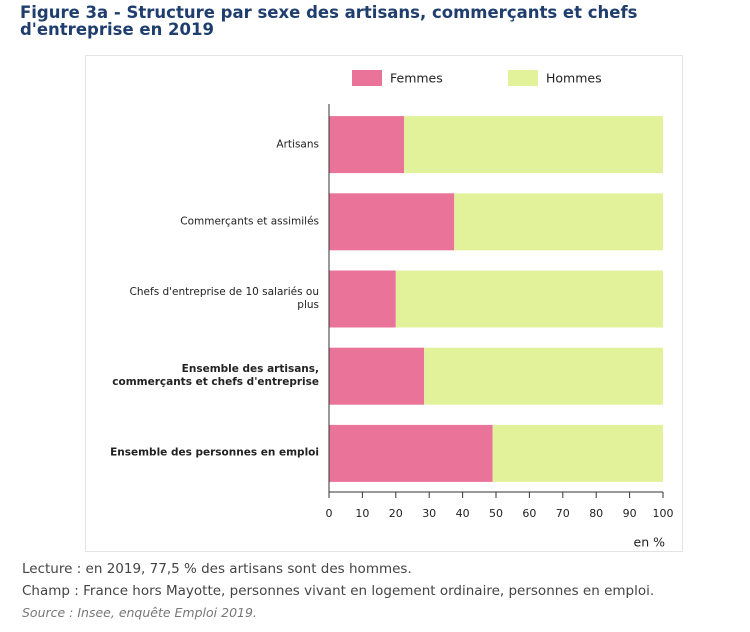 This screenshot has height=632, width=750. Describe the element at coordinates (416, 78) in the screenshot. I see `legend-label: Femmes` at that location.